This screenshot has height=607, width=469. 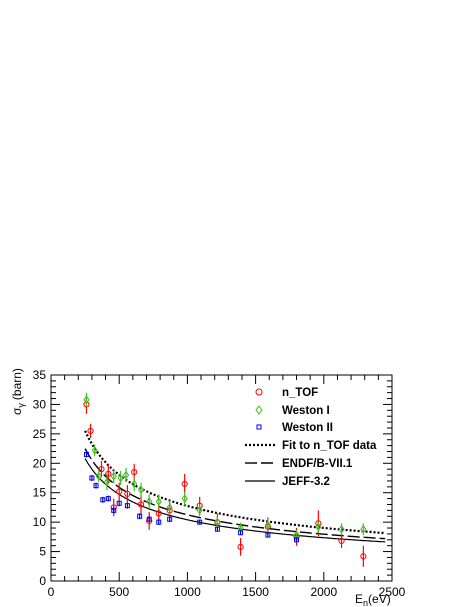 I want to click on y-tick-label: 10, so click(x=40, y=522).